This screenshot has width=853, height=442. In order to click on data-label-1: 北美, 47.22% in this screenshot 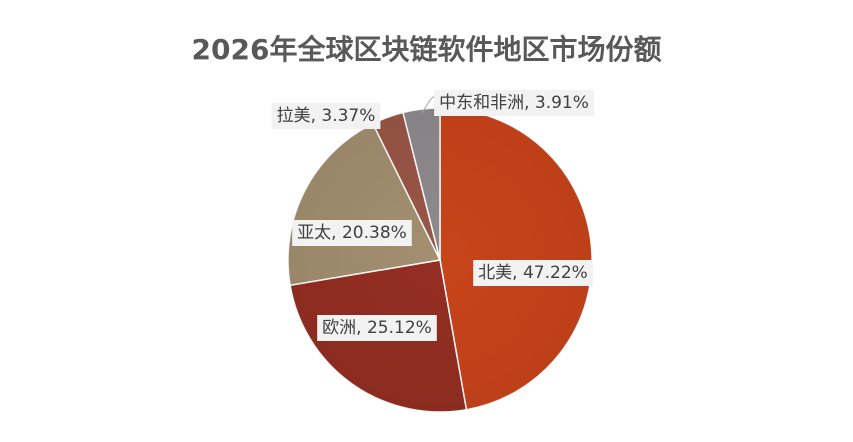, I will do `click(533, 273)`.